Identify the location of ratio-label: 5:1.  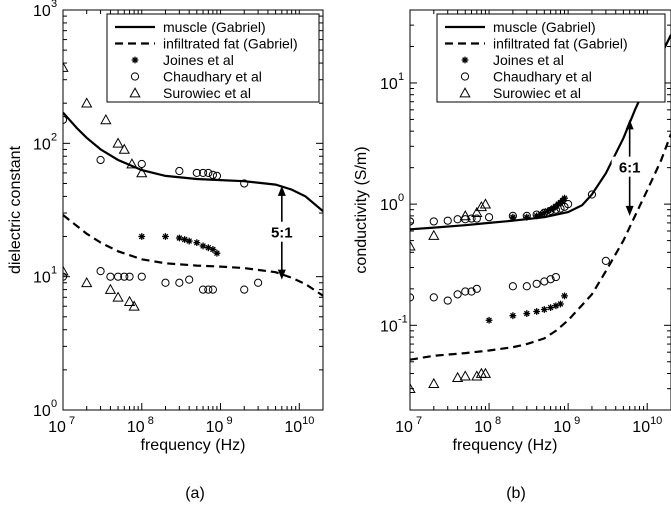
(282, 233).